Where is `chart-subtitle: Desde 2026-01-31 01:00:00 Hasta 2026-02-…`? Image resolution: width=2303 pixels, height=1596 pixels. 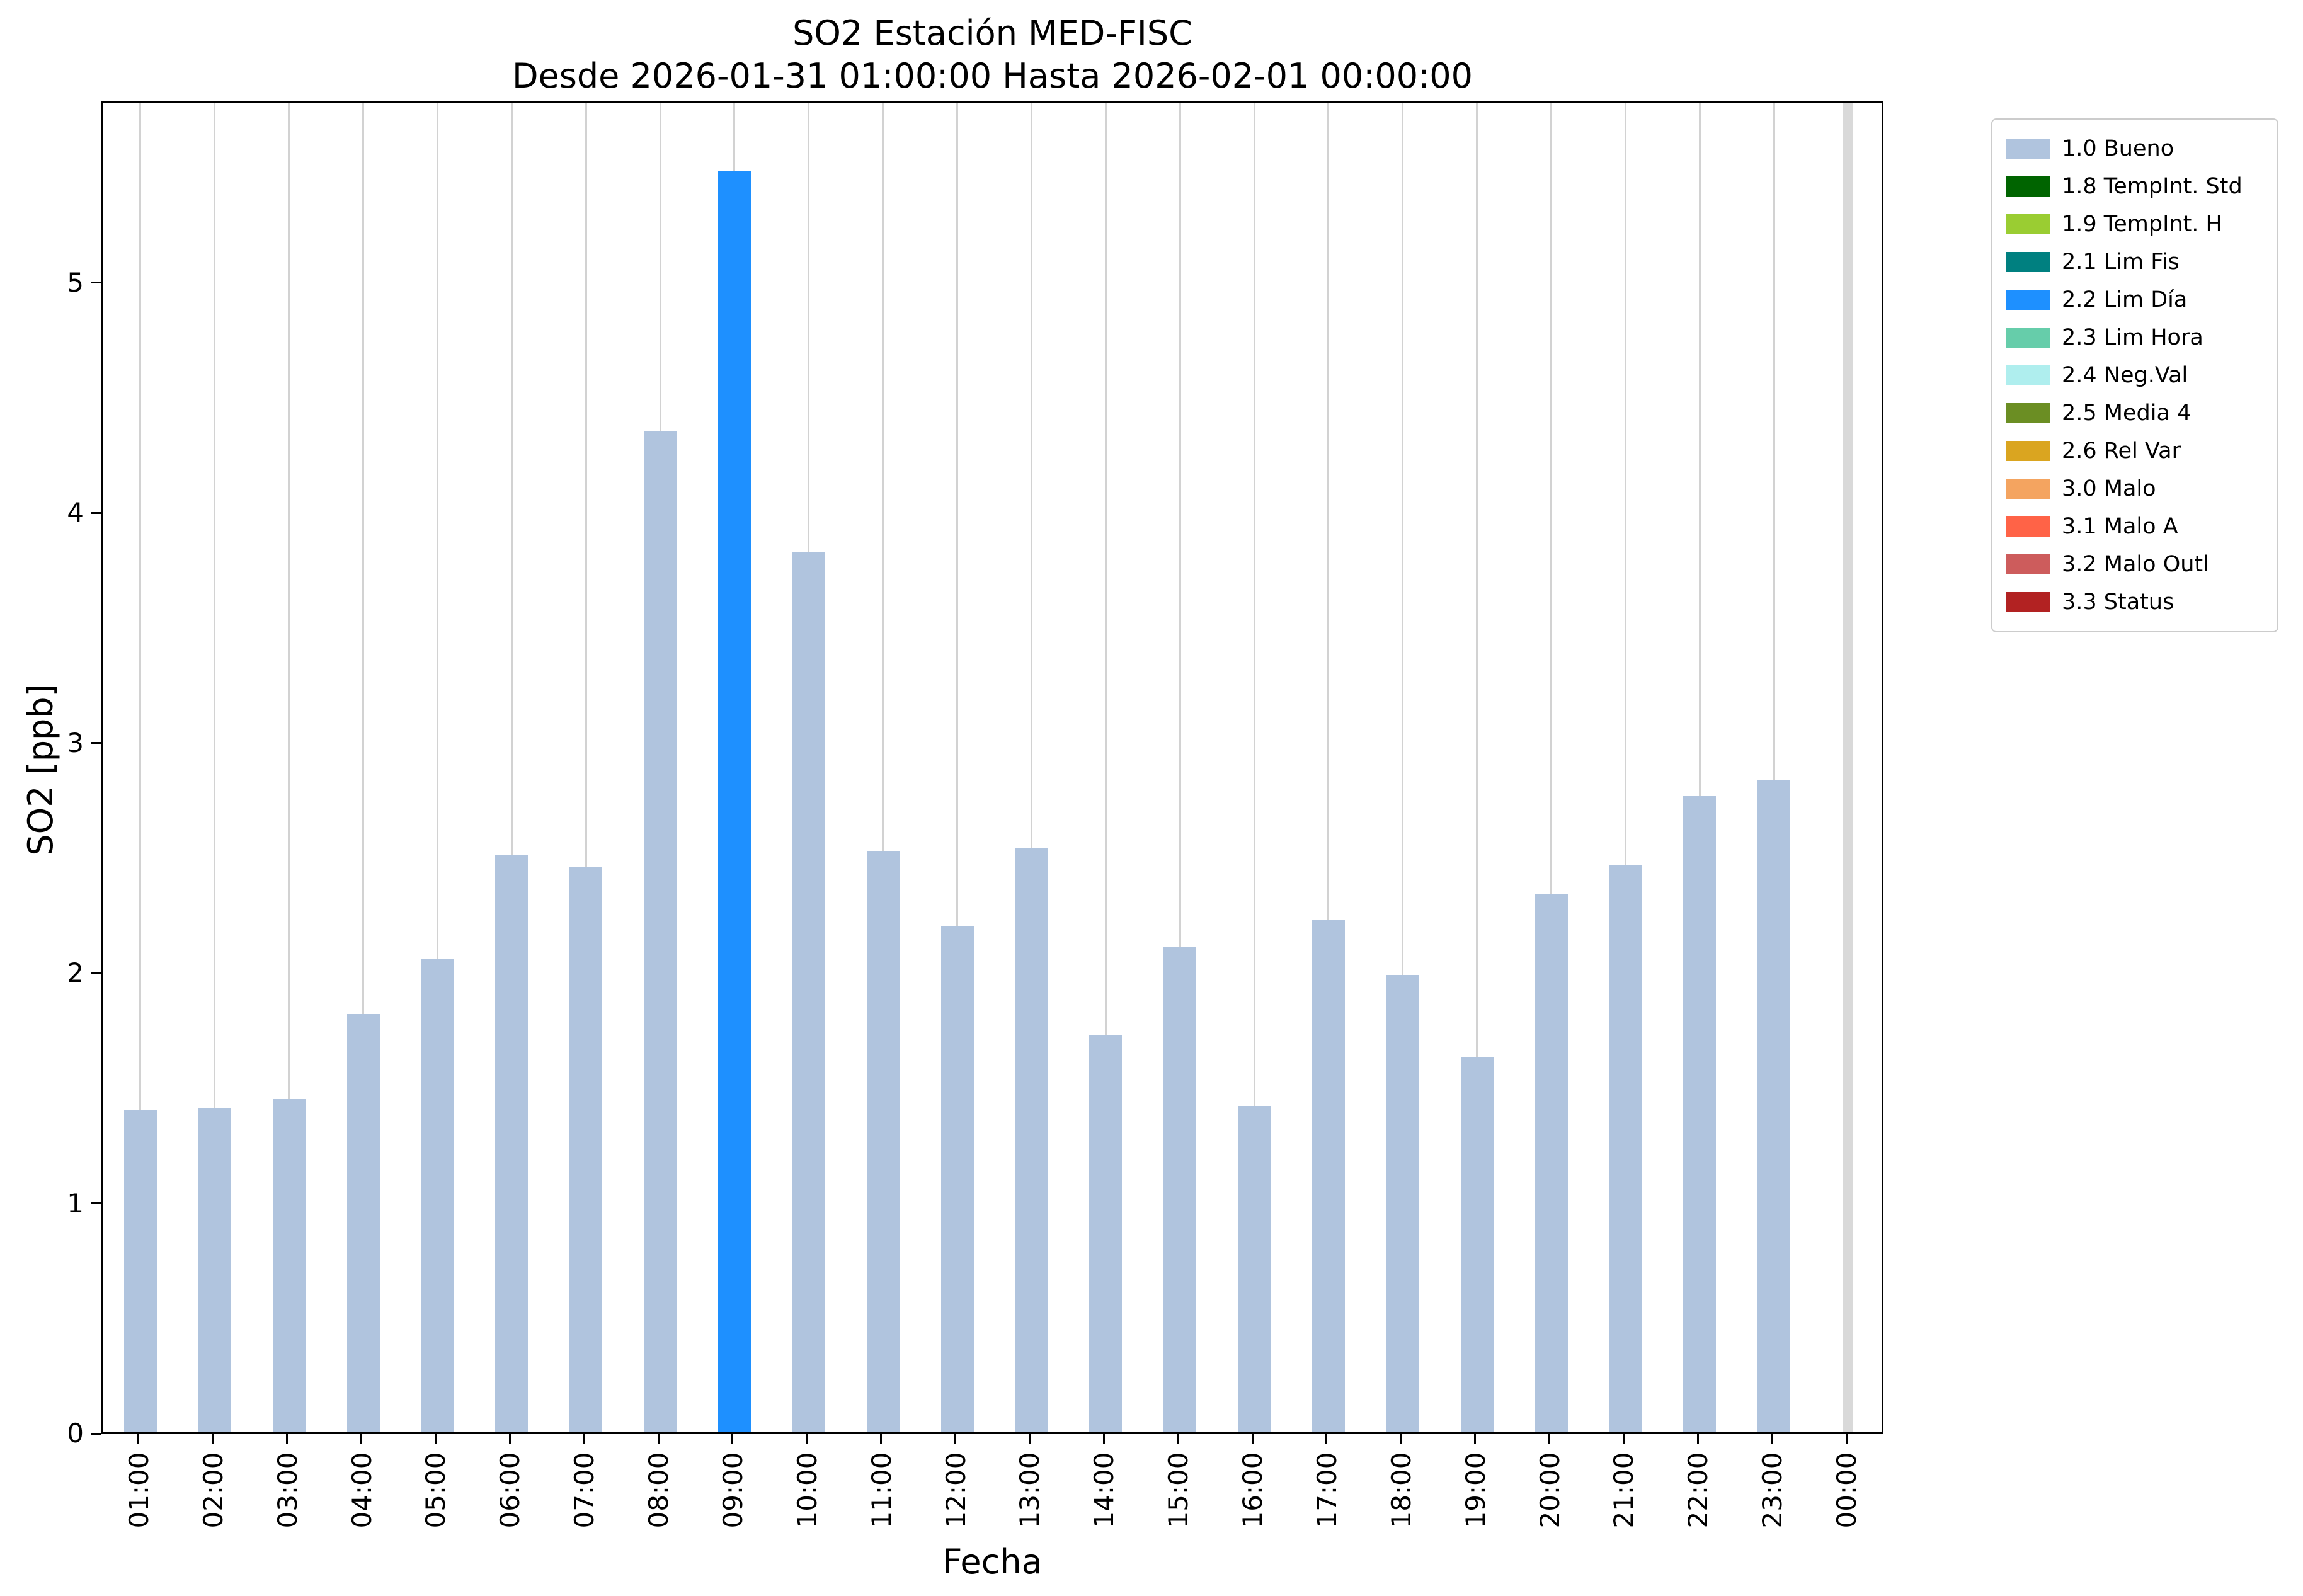
chart-subtitle: Desde 2026-01-31 01:00:00 Hasta 2026-02-… is located at coordinates (992, 76).